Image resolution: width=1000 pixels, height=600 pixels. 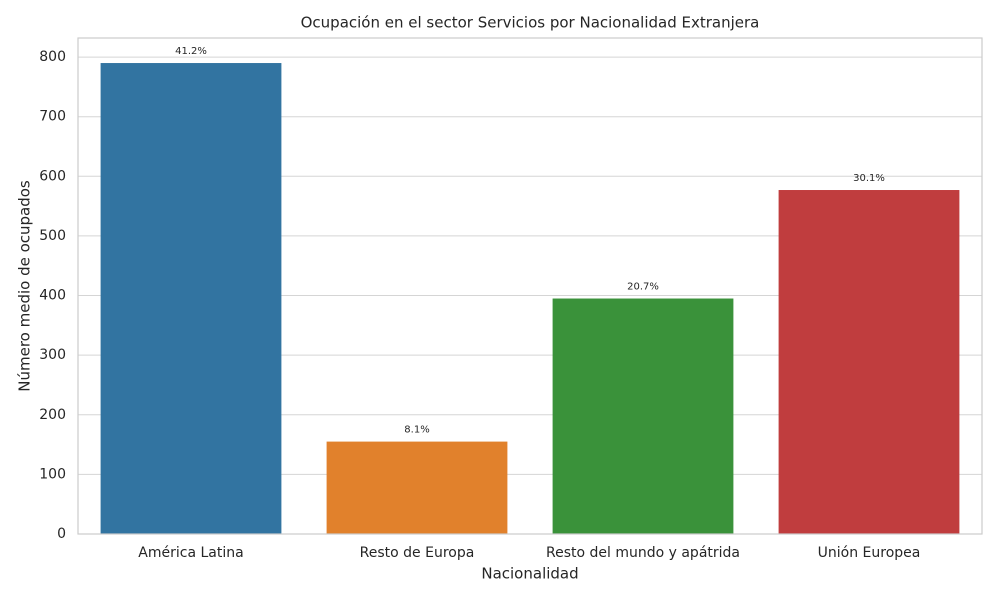 What do you see at coordinates (869, 553) in the screenshot?
I see `x-tick-label: Unión Europea` at bounding box center [869, 553].